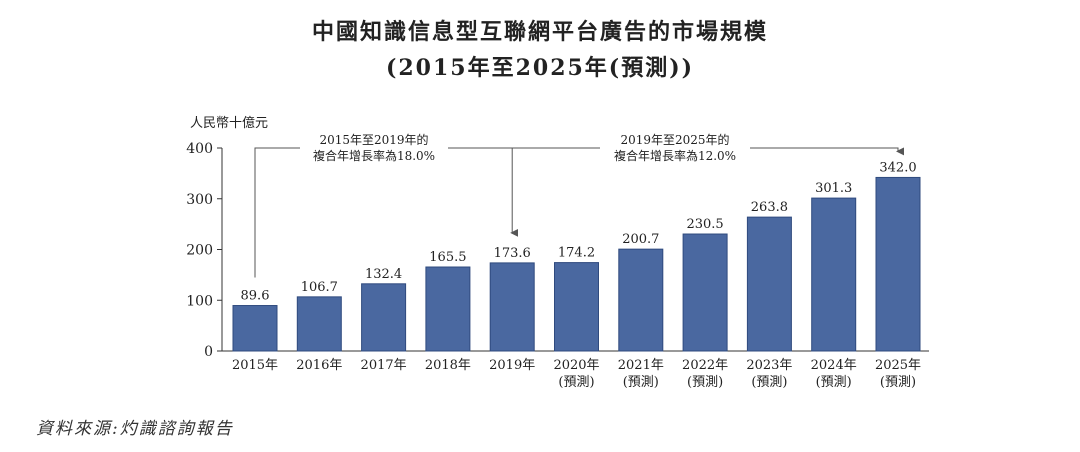 The image size is (1080, 452). What do you see at coordinates (447, 257) in the screenshot?
I see `bar-value-label: 165.5` at bounding box center [447, 257].